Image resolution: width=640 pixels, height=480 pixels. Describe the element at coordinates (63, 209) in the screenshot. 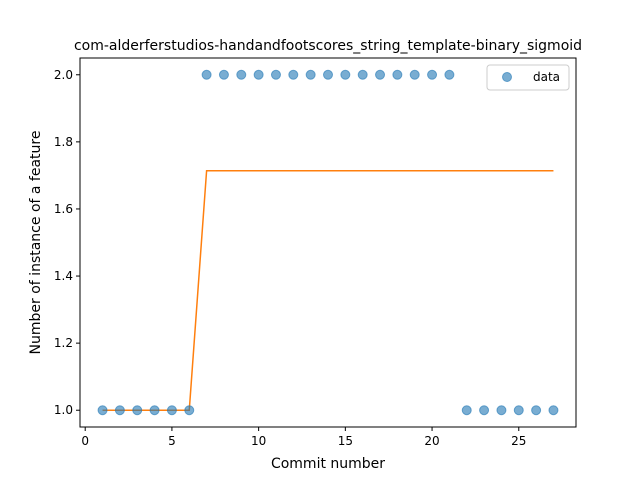

I see `y-tick-label: 1.6` at that location.